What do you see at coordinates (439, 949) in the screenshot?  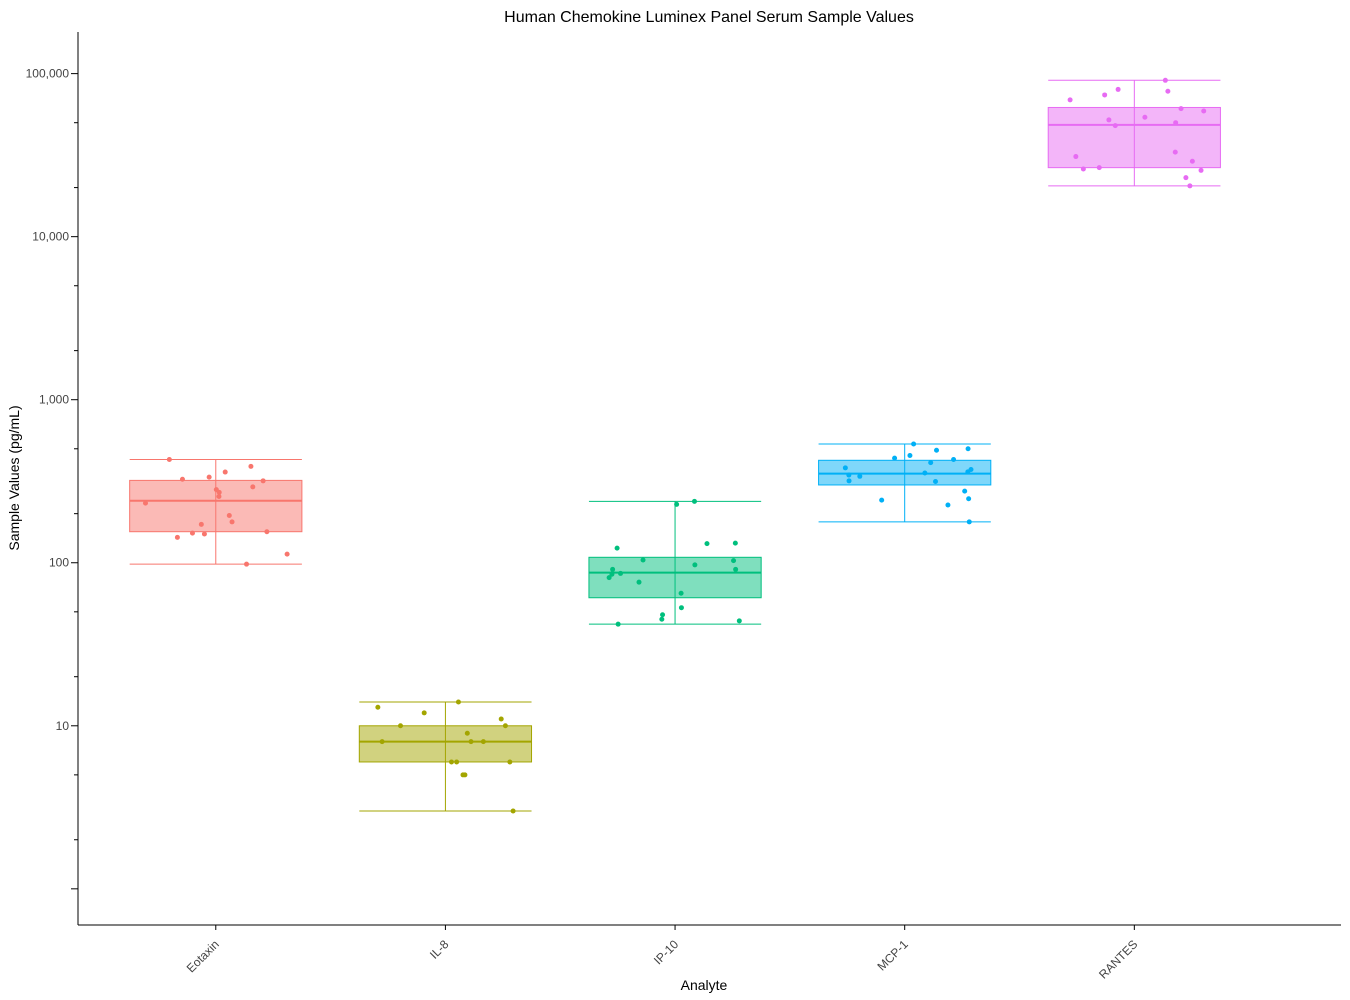 I see `x-tick-label: IL-8` at bounding box center [439, 949].